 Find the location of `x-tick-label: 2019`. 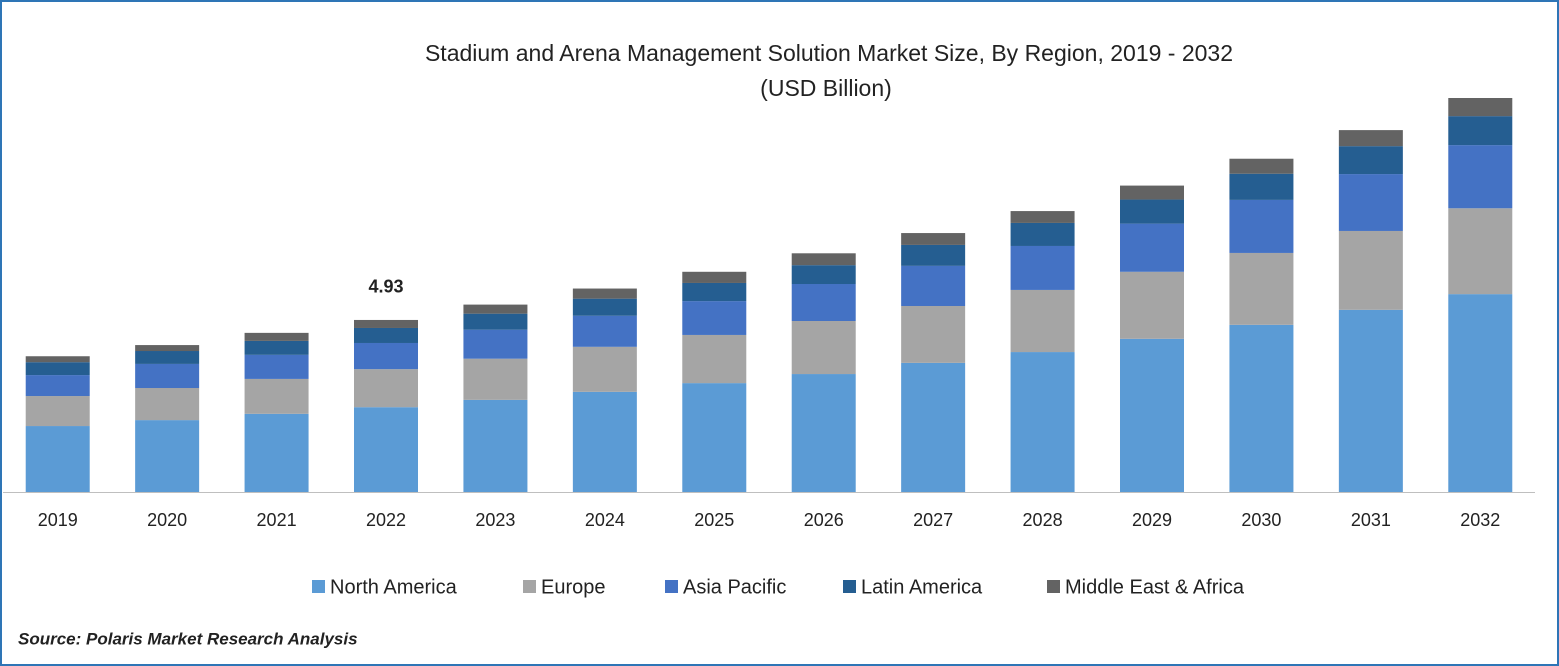

x-tick-label: 2019 is located at coordinates (58, 520).